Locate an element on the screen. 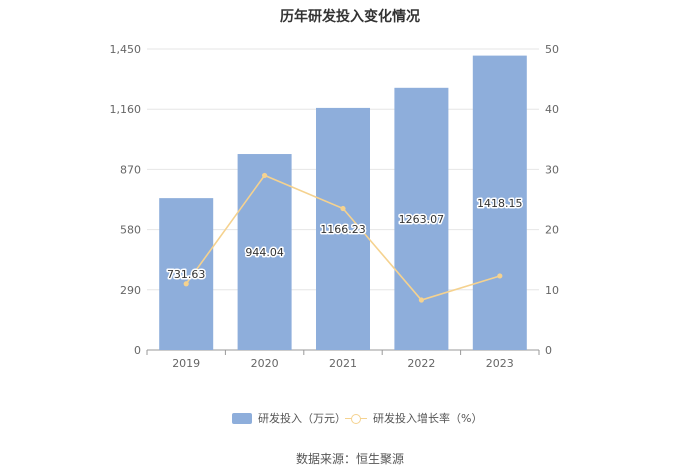  legend-line-swatch-icon is located at coordinates (356, 418).